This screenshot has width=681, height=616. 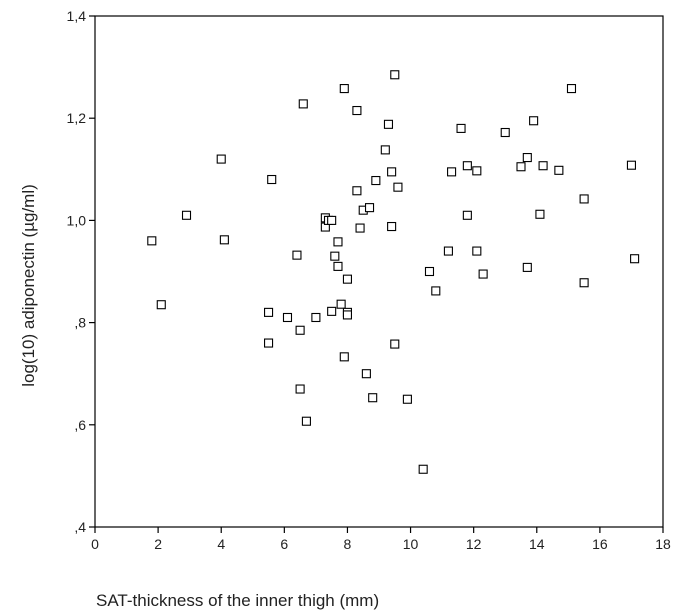 What do you see at coordinates (28, 285) in the screenshot?
I see `y-axis-title: log(10) adiponectin (µg/ml)` at bounding box center [28, 285].